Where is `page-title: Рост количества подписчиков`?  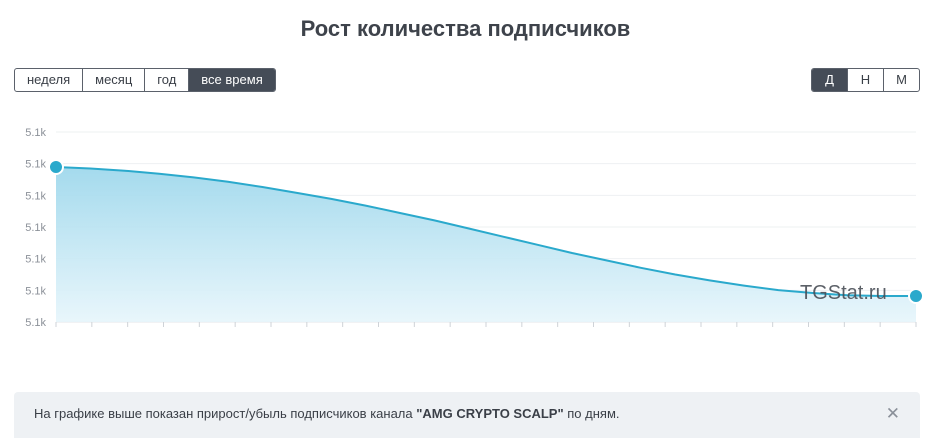
page-title: Рост количества подписчиков is located at coordinates (465, 28).